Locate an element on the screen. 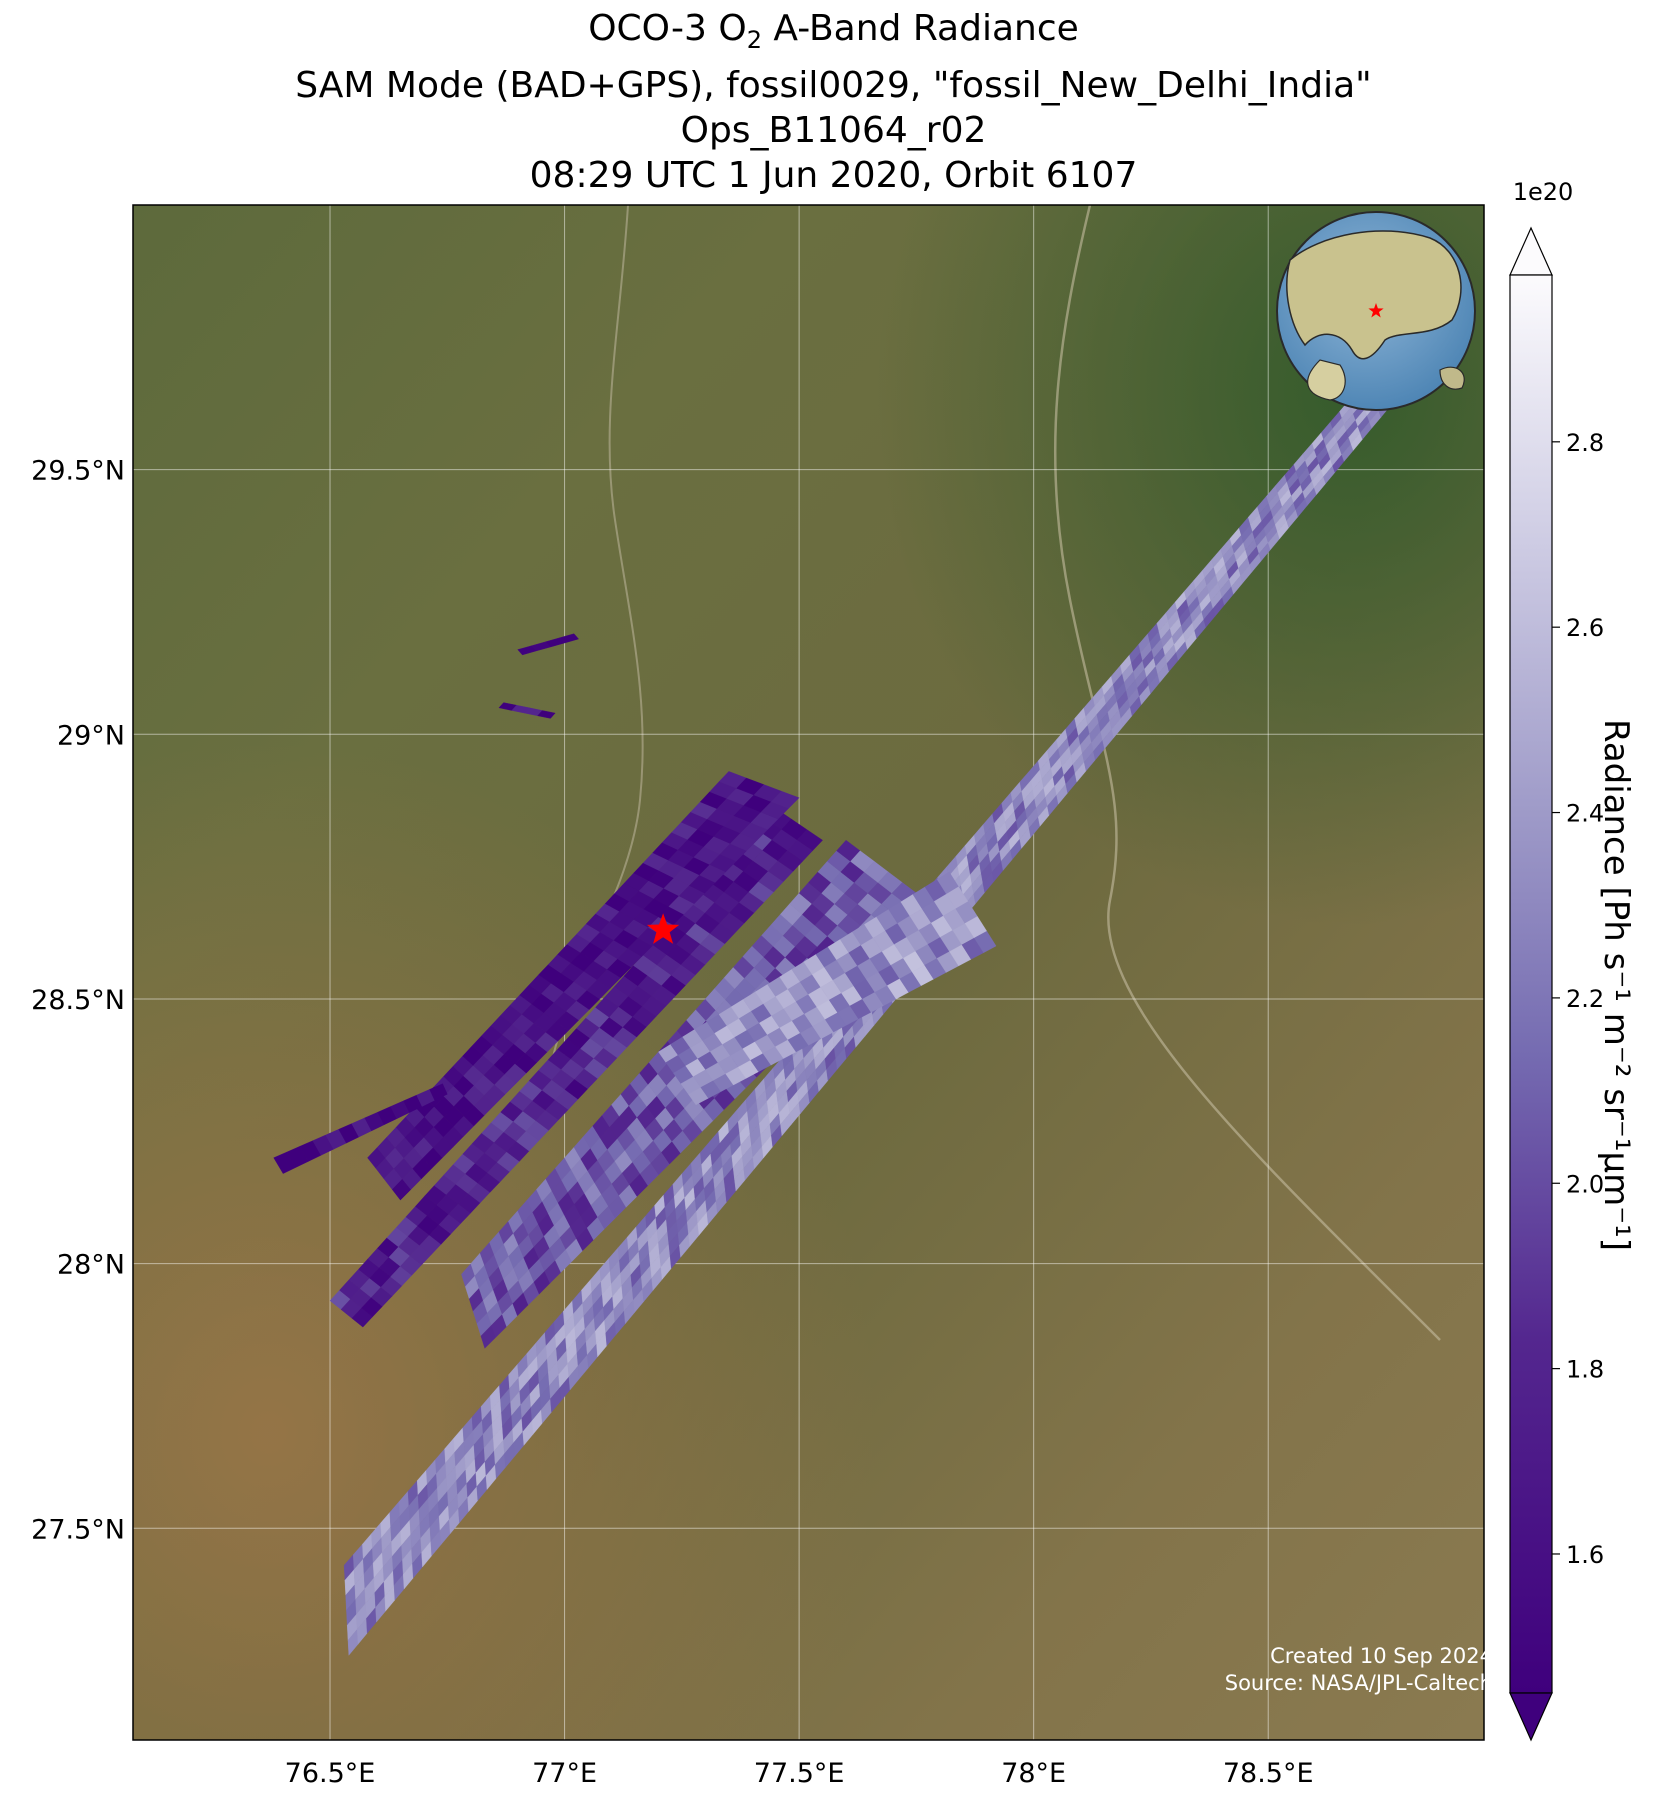 Image resolution: width=1667 pixels, height=1796 pixels. title-line-1: OCO-3 O2 A-Band Radiance is located at coordinates (833, 31).